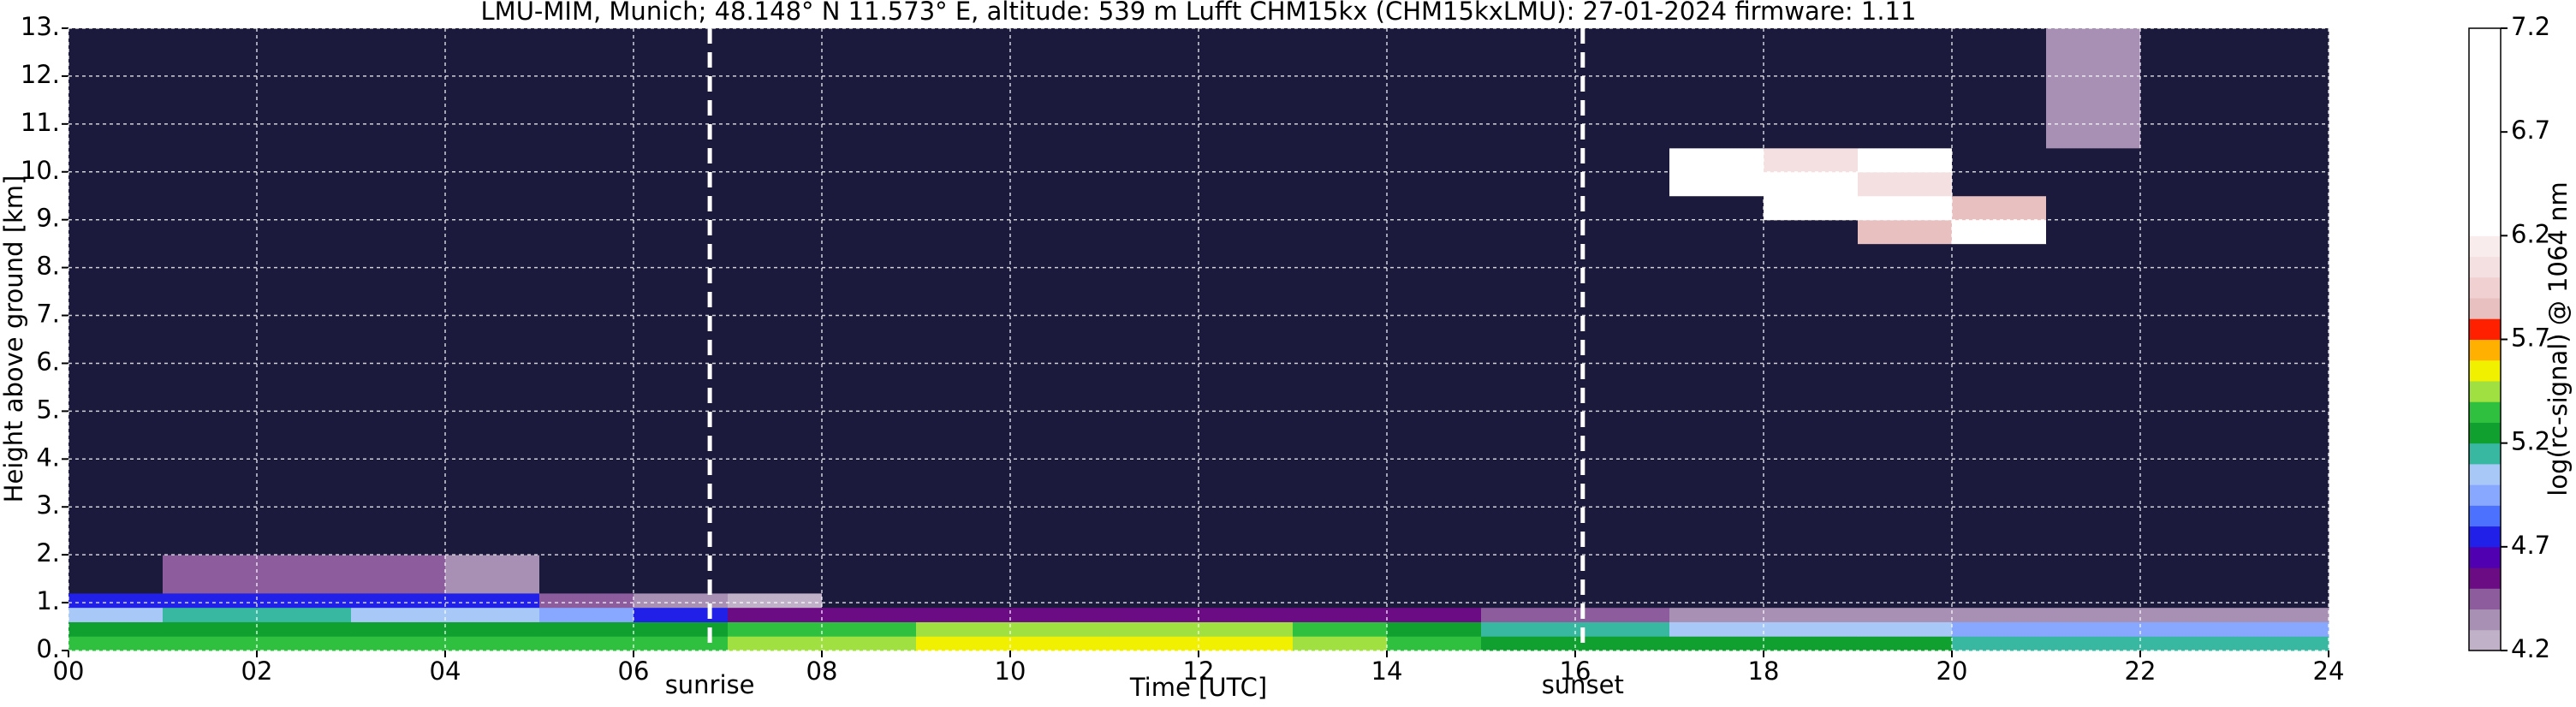 This screenshot has height=707, width=2576. What do you see at coordinates (2531, 648) in the screenshot?
I see `colorbar-tick-label: 4.2` at bounding box center [2531, 648].